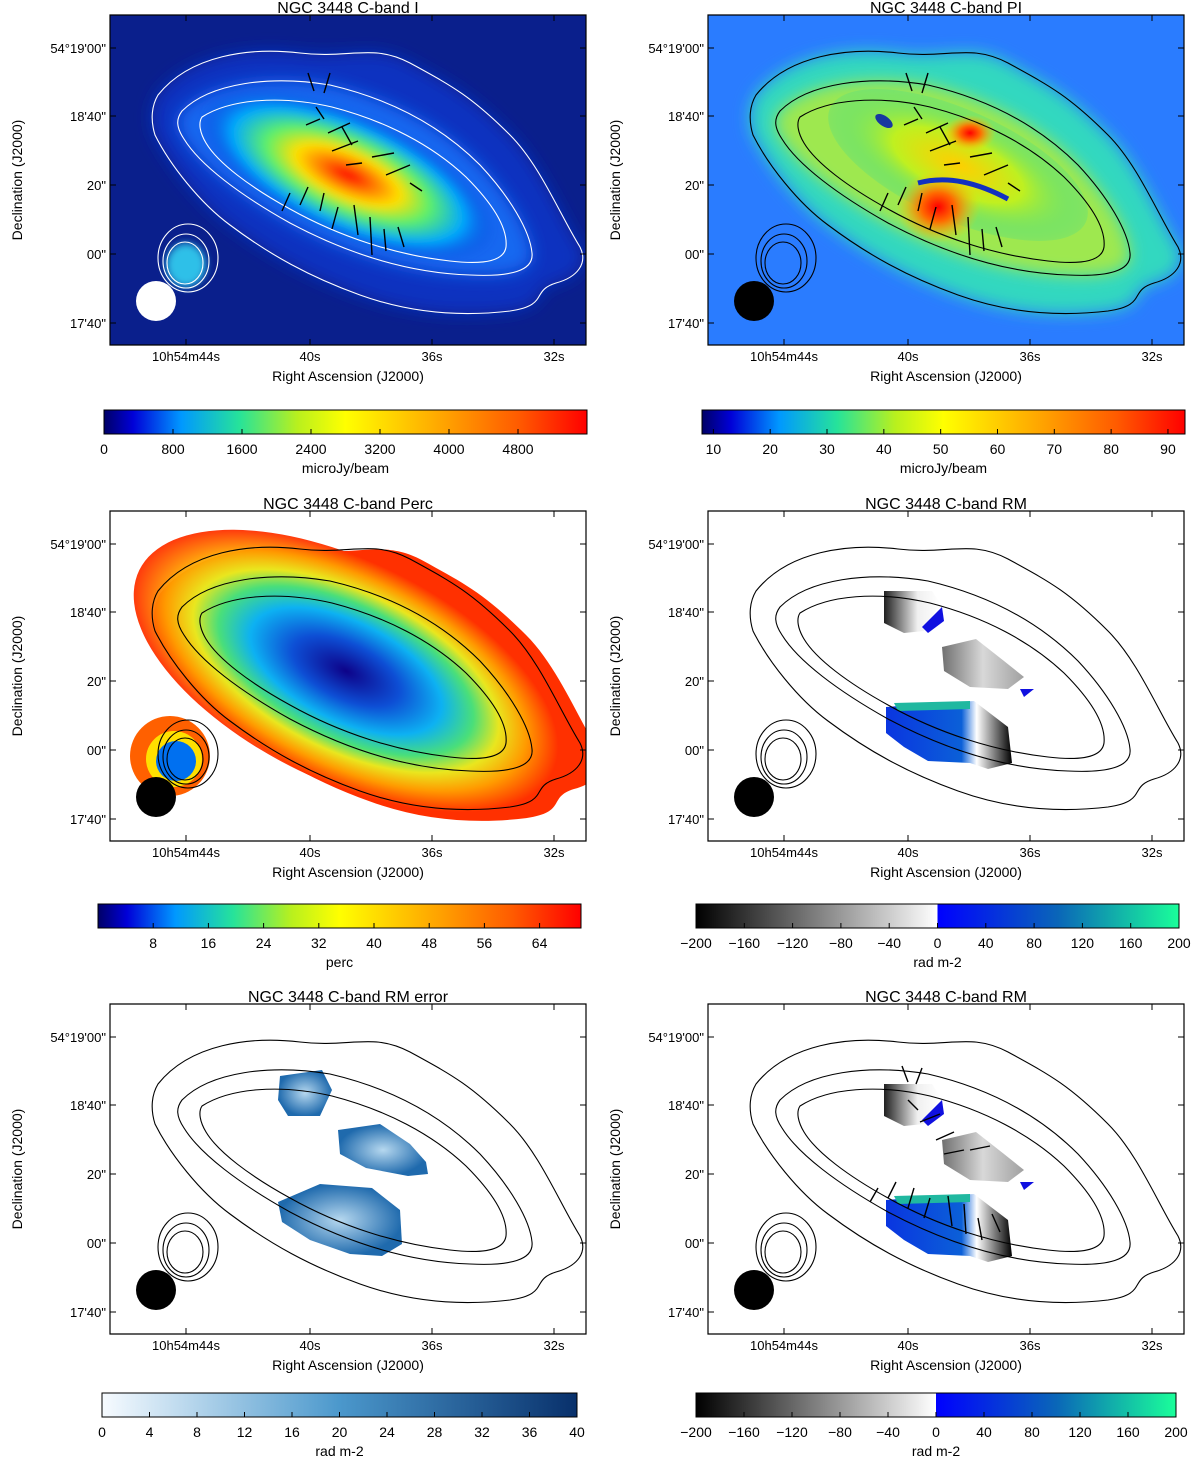  Describe the element at coordinates (448, 449) in the screenshot. I see `colorbar-tick-label: 4000` at that location.